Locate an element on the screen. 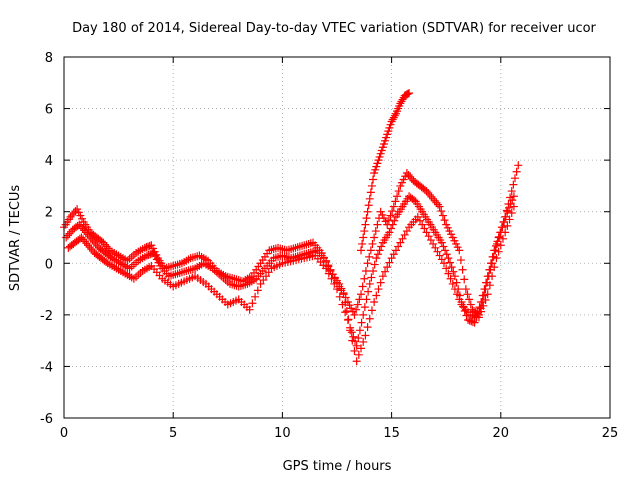  y-tick-label: -2 is located at coordinates (46, 316).